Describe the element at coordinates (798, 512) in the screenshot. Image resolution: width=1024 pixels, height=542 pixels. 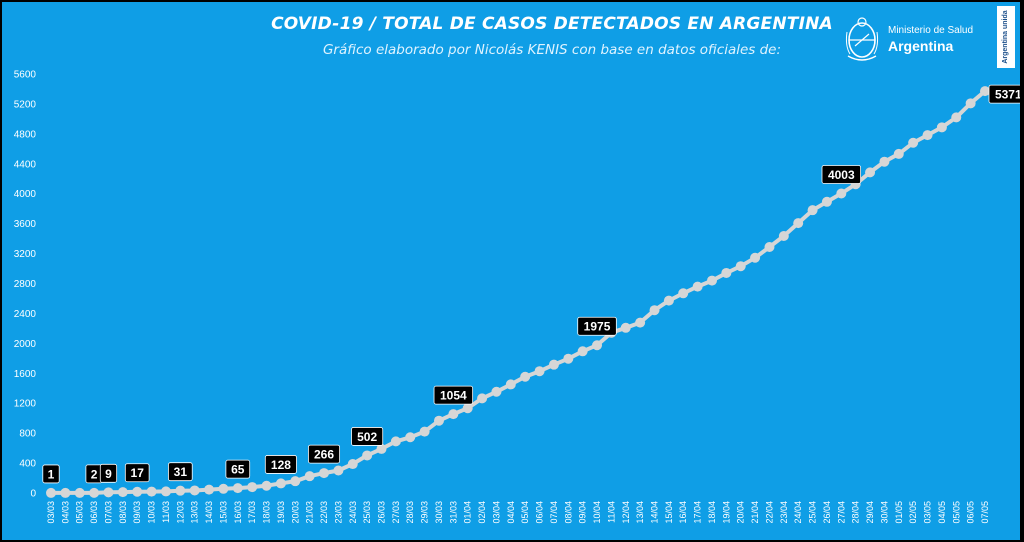
I see `x-tick-label: 24/04` at that location.